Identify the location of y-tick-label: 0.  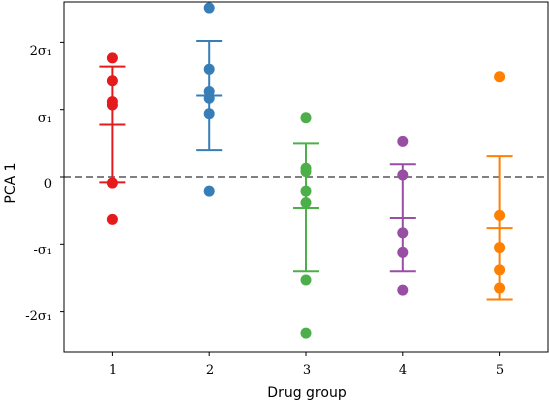
(48, 184).